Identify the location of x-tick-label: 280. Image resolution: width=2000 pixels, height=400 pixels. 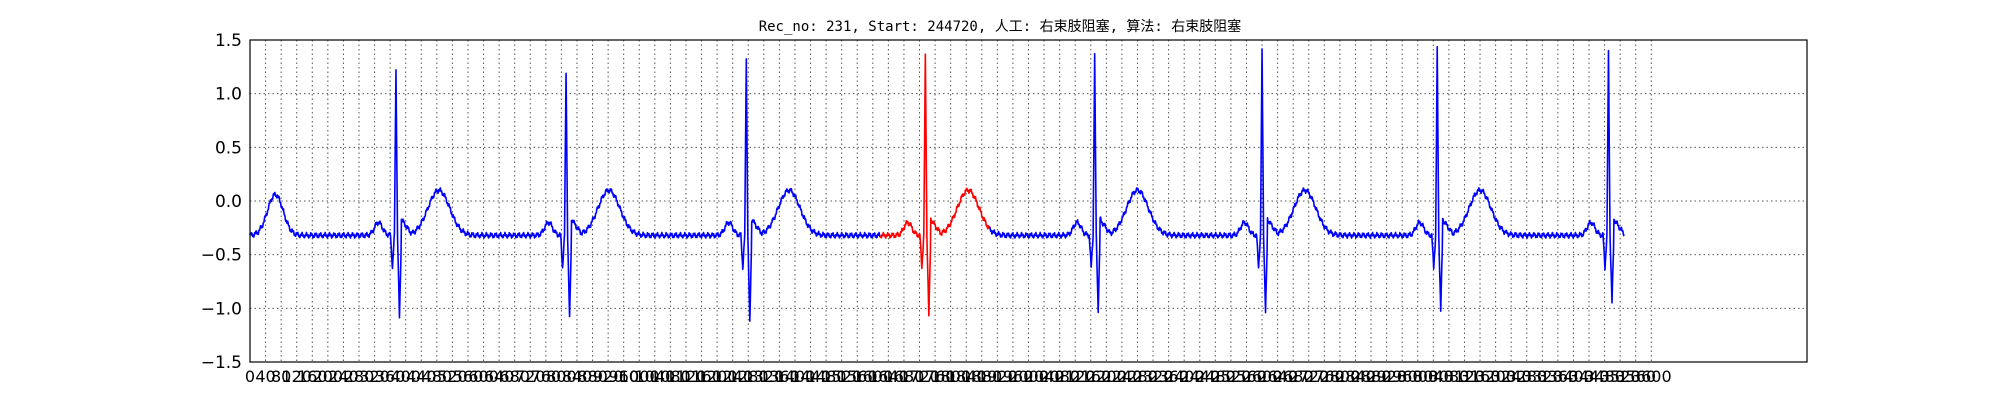
(359, 376).